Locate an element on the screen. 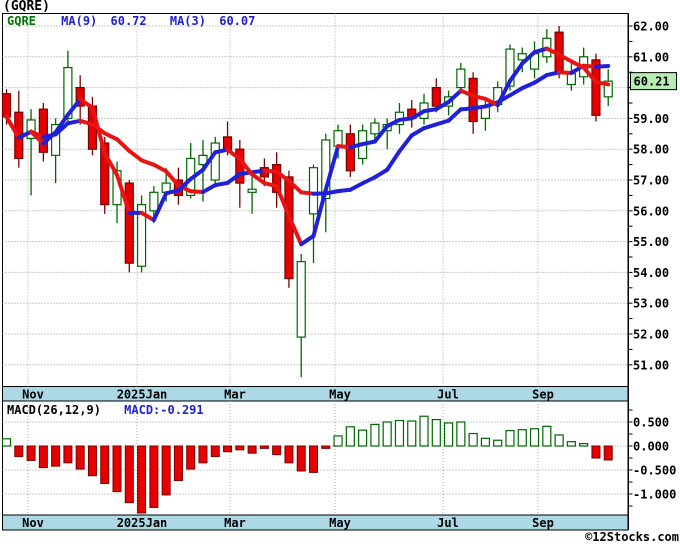 This screenshot has height=546, width=680. last-price-badge-text: 60.21 is located at coordinates (652, 82).